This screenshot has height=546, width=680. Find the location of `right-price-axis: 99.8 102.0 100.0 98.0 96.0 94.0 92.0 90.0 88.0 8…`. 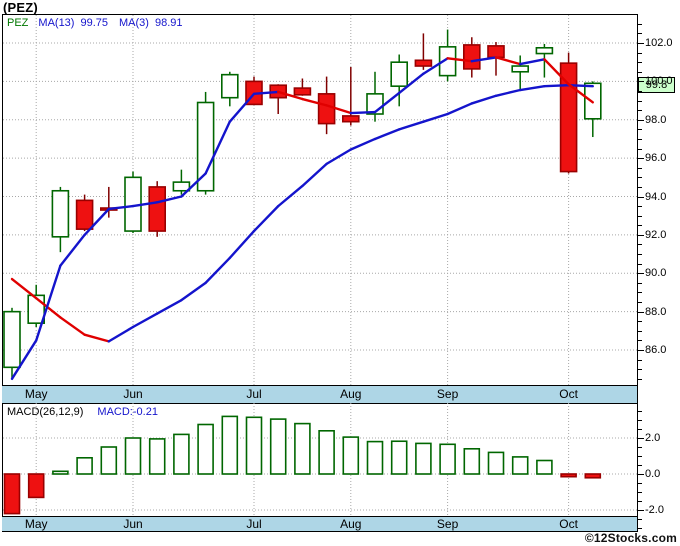

right-price-axis: 99.8 102.0 100.0 98.0 96.0 94.0 92.0 90.0 88.0 8… is located at coordinates (658, 273).